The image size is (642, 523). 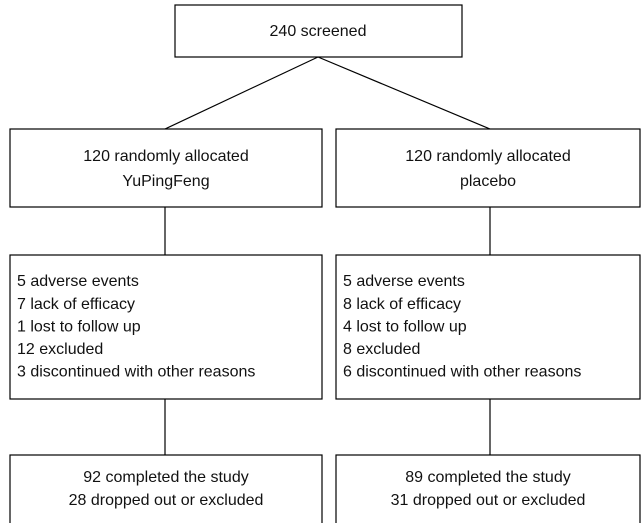 I want to click on screened-text: 240 screened, so click(x=318, y=31).